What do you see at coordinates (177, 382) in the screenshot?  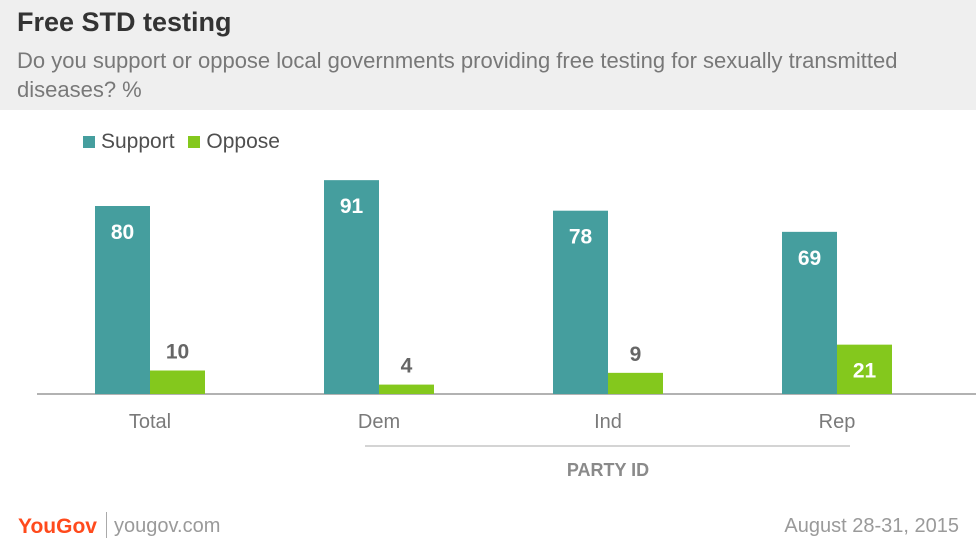 I see `bar-oppose-total` at bounding box center [177, 382].